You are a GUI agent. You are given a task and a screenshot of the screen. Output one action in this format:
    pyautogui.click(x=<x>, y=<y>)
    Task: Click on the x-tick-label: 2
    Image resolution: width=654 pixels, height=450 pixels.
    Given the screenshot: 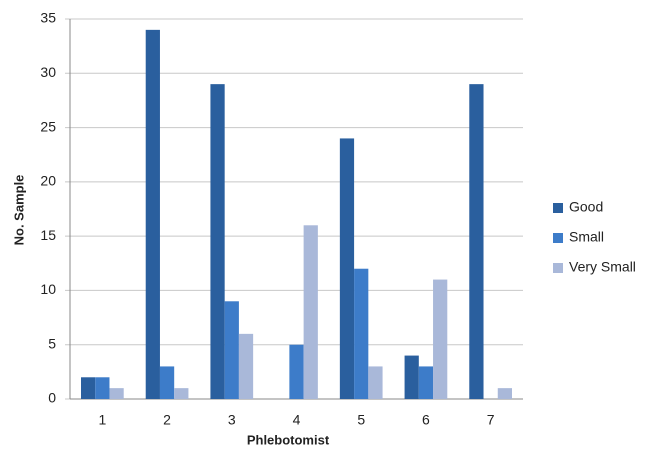 What is the action you would take?
    pyautogui.click(x=167, y=420)
    